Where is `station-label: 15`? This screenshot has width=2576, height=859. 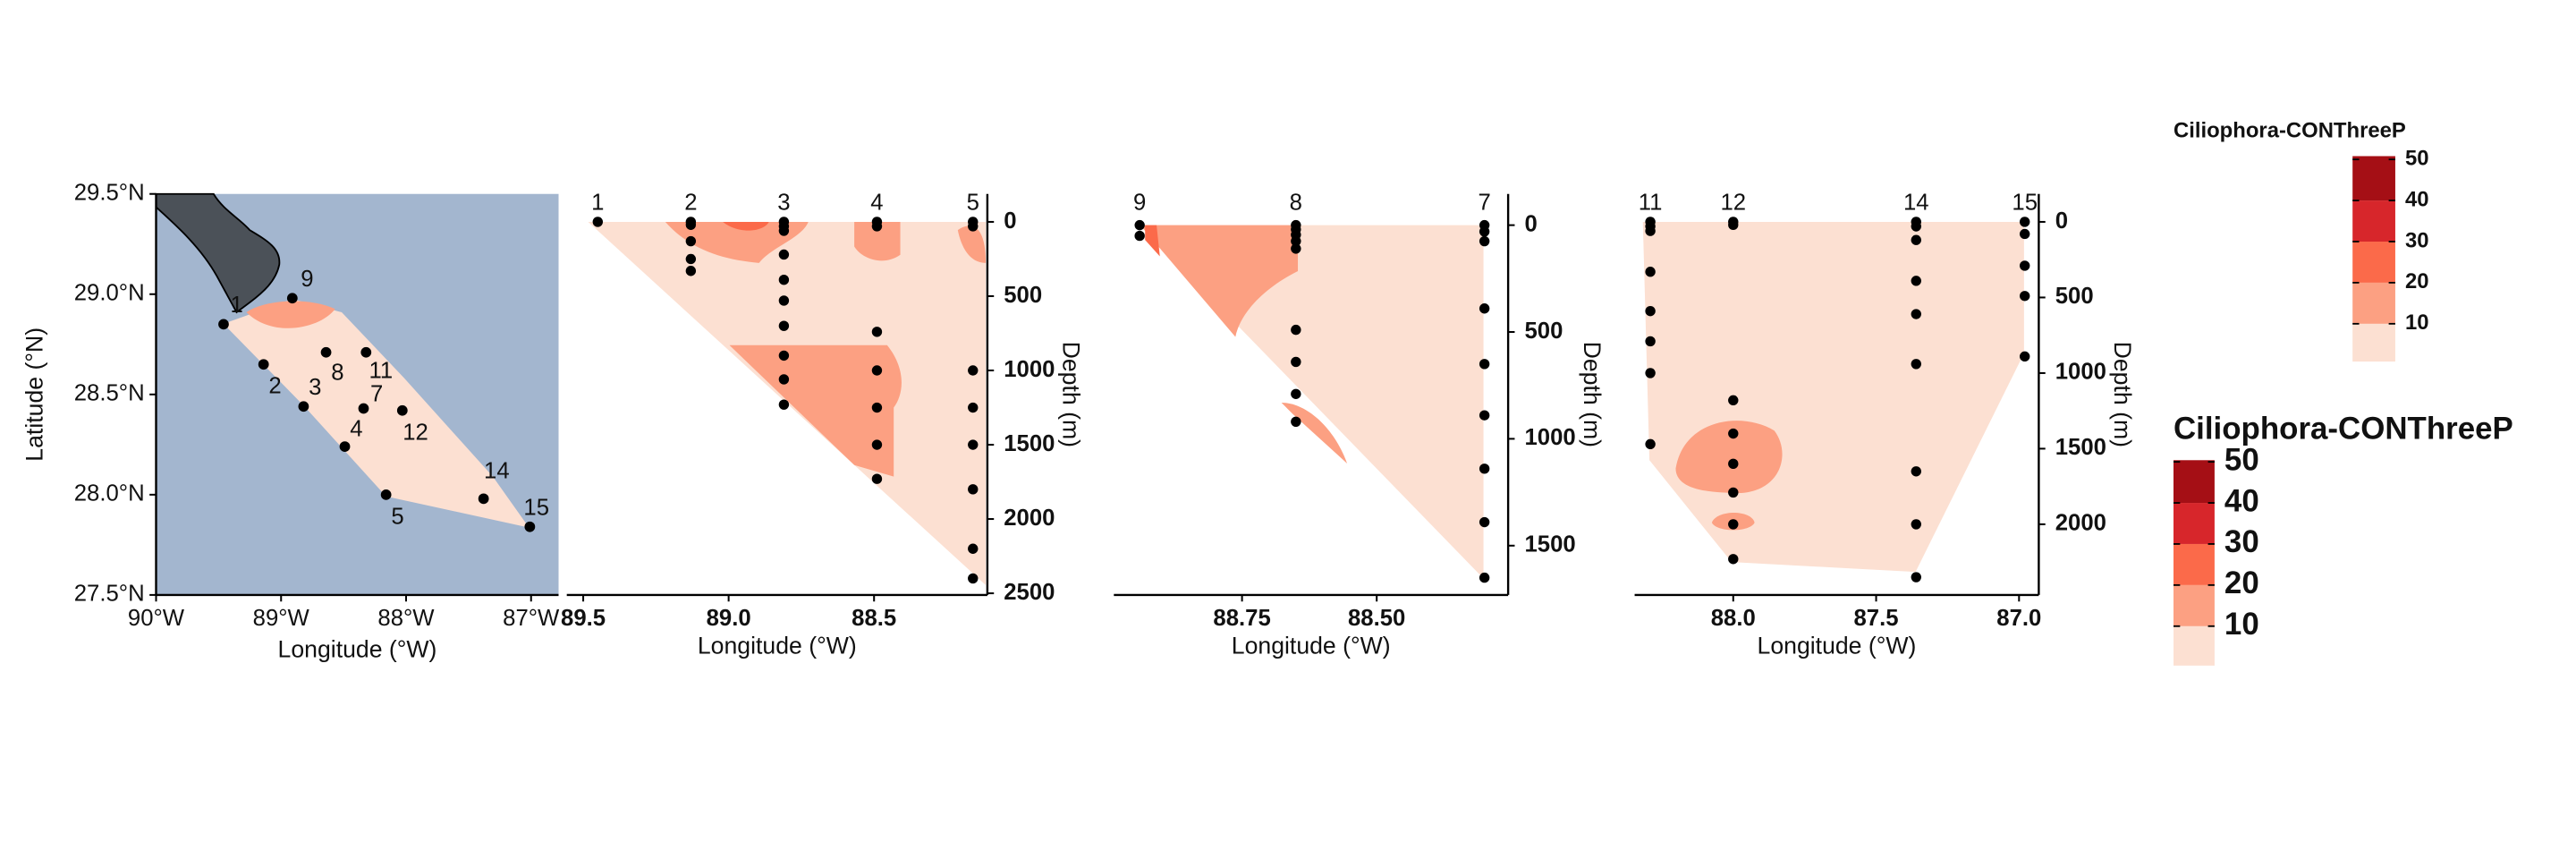 station-label: 15 is located at coordinates (536, 507).